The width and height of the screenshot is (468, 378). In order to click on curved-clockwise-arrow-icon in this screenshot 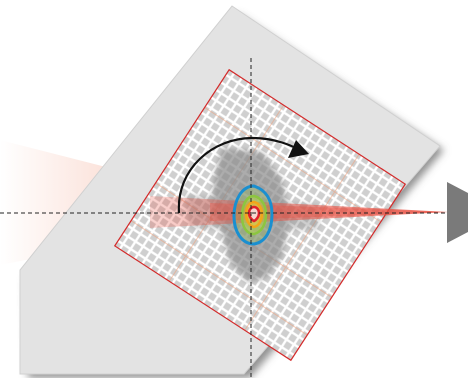, I will do `click(243, 175)`.